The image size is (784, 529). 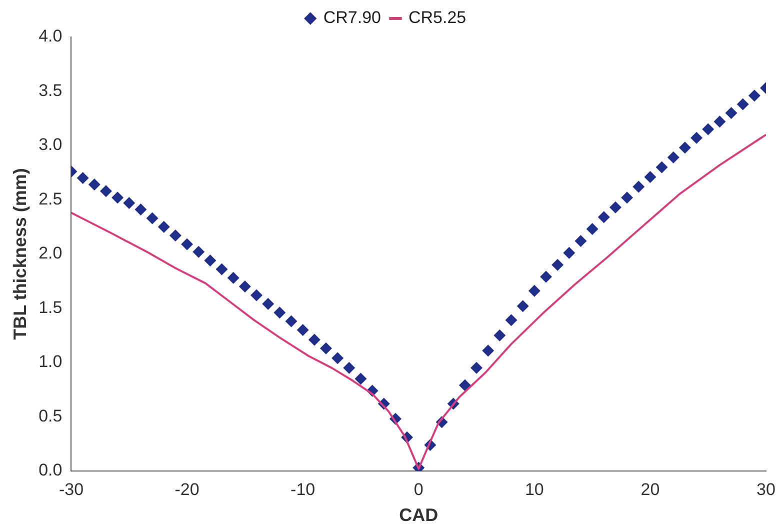 What do you see at coordinates (534, 489) in the screenshot?
I see `x-tick-label: 10` at bounding box center [534, 489].